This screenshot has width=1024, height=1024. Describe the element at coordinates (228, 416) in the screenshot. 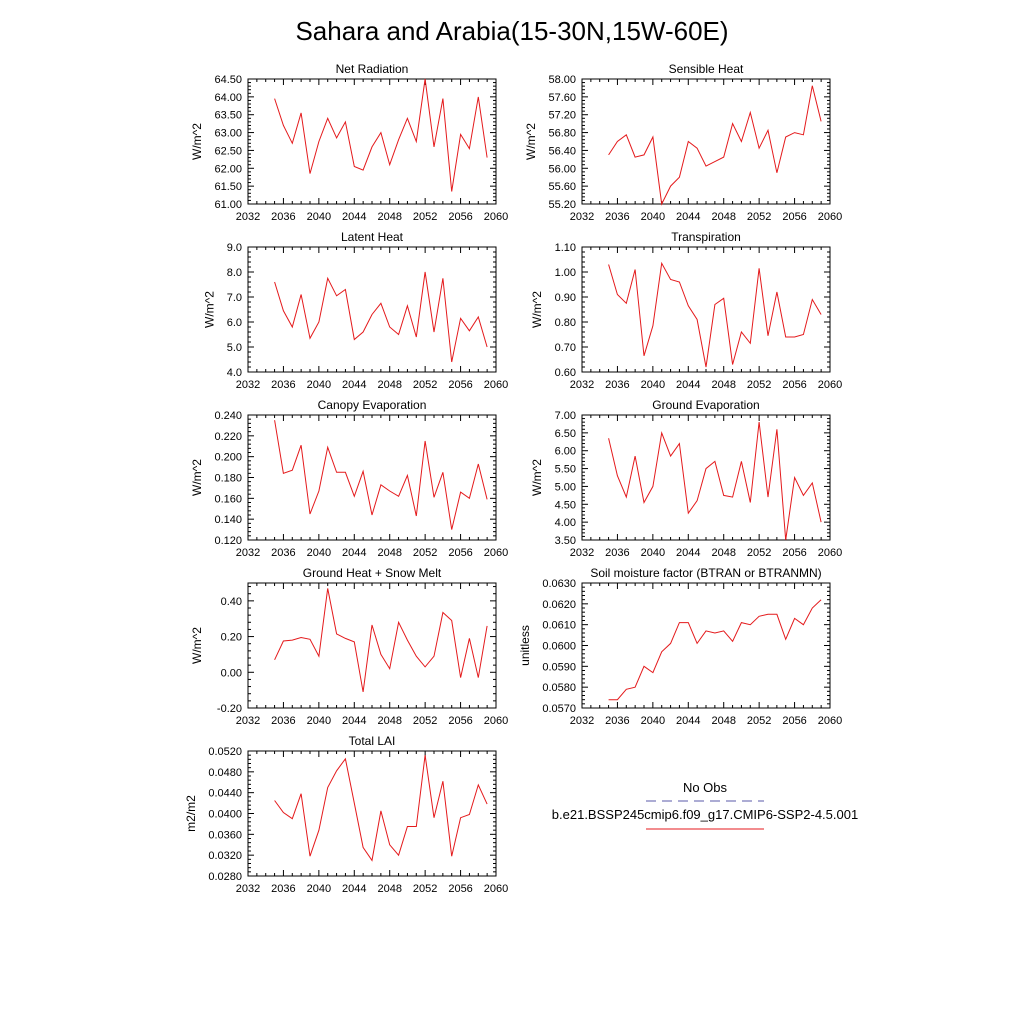

I see `y-tick-label: 0.240` at that location.